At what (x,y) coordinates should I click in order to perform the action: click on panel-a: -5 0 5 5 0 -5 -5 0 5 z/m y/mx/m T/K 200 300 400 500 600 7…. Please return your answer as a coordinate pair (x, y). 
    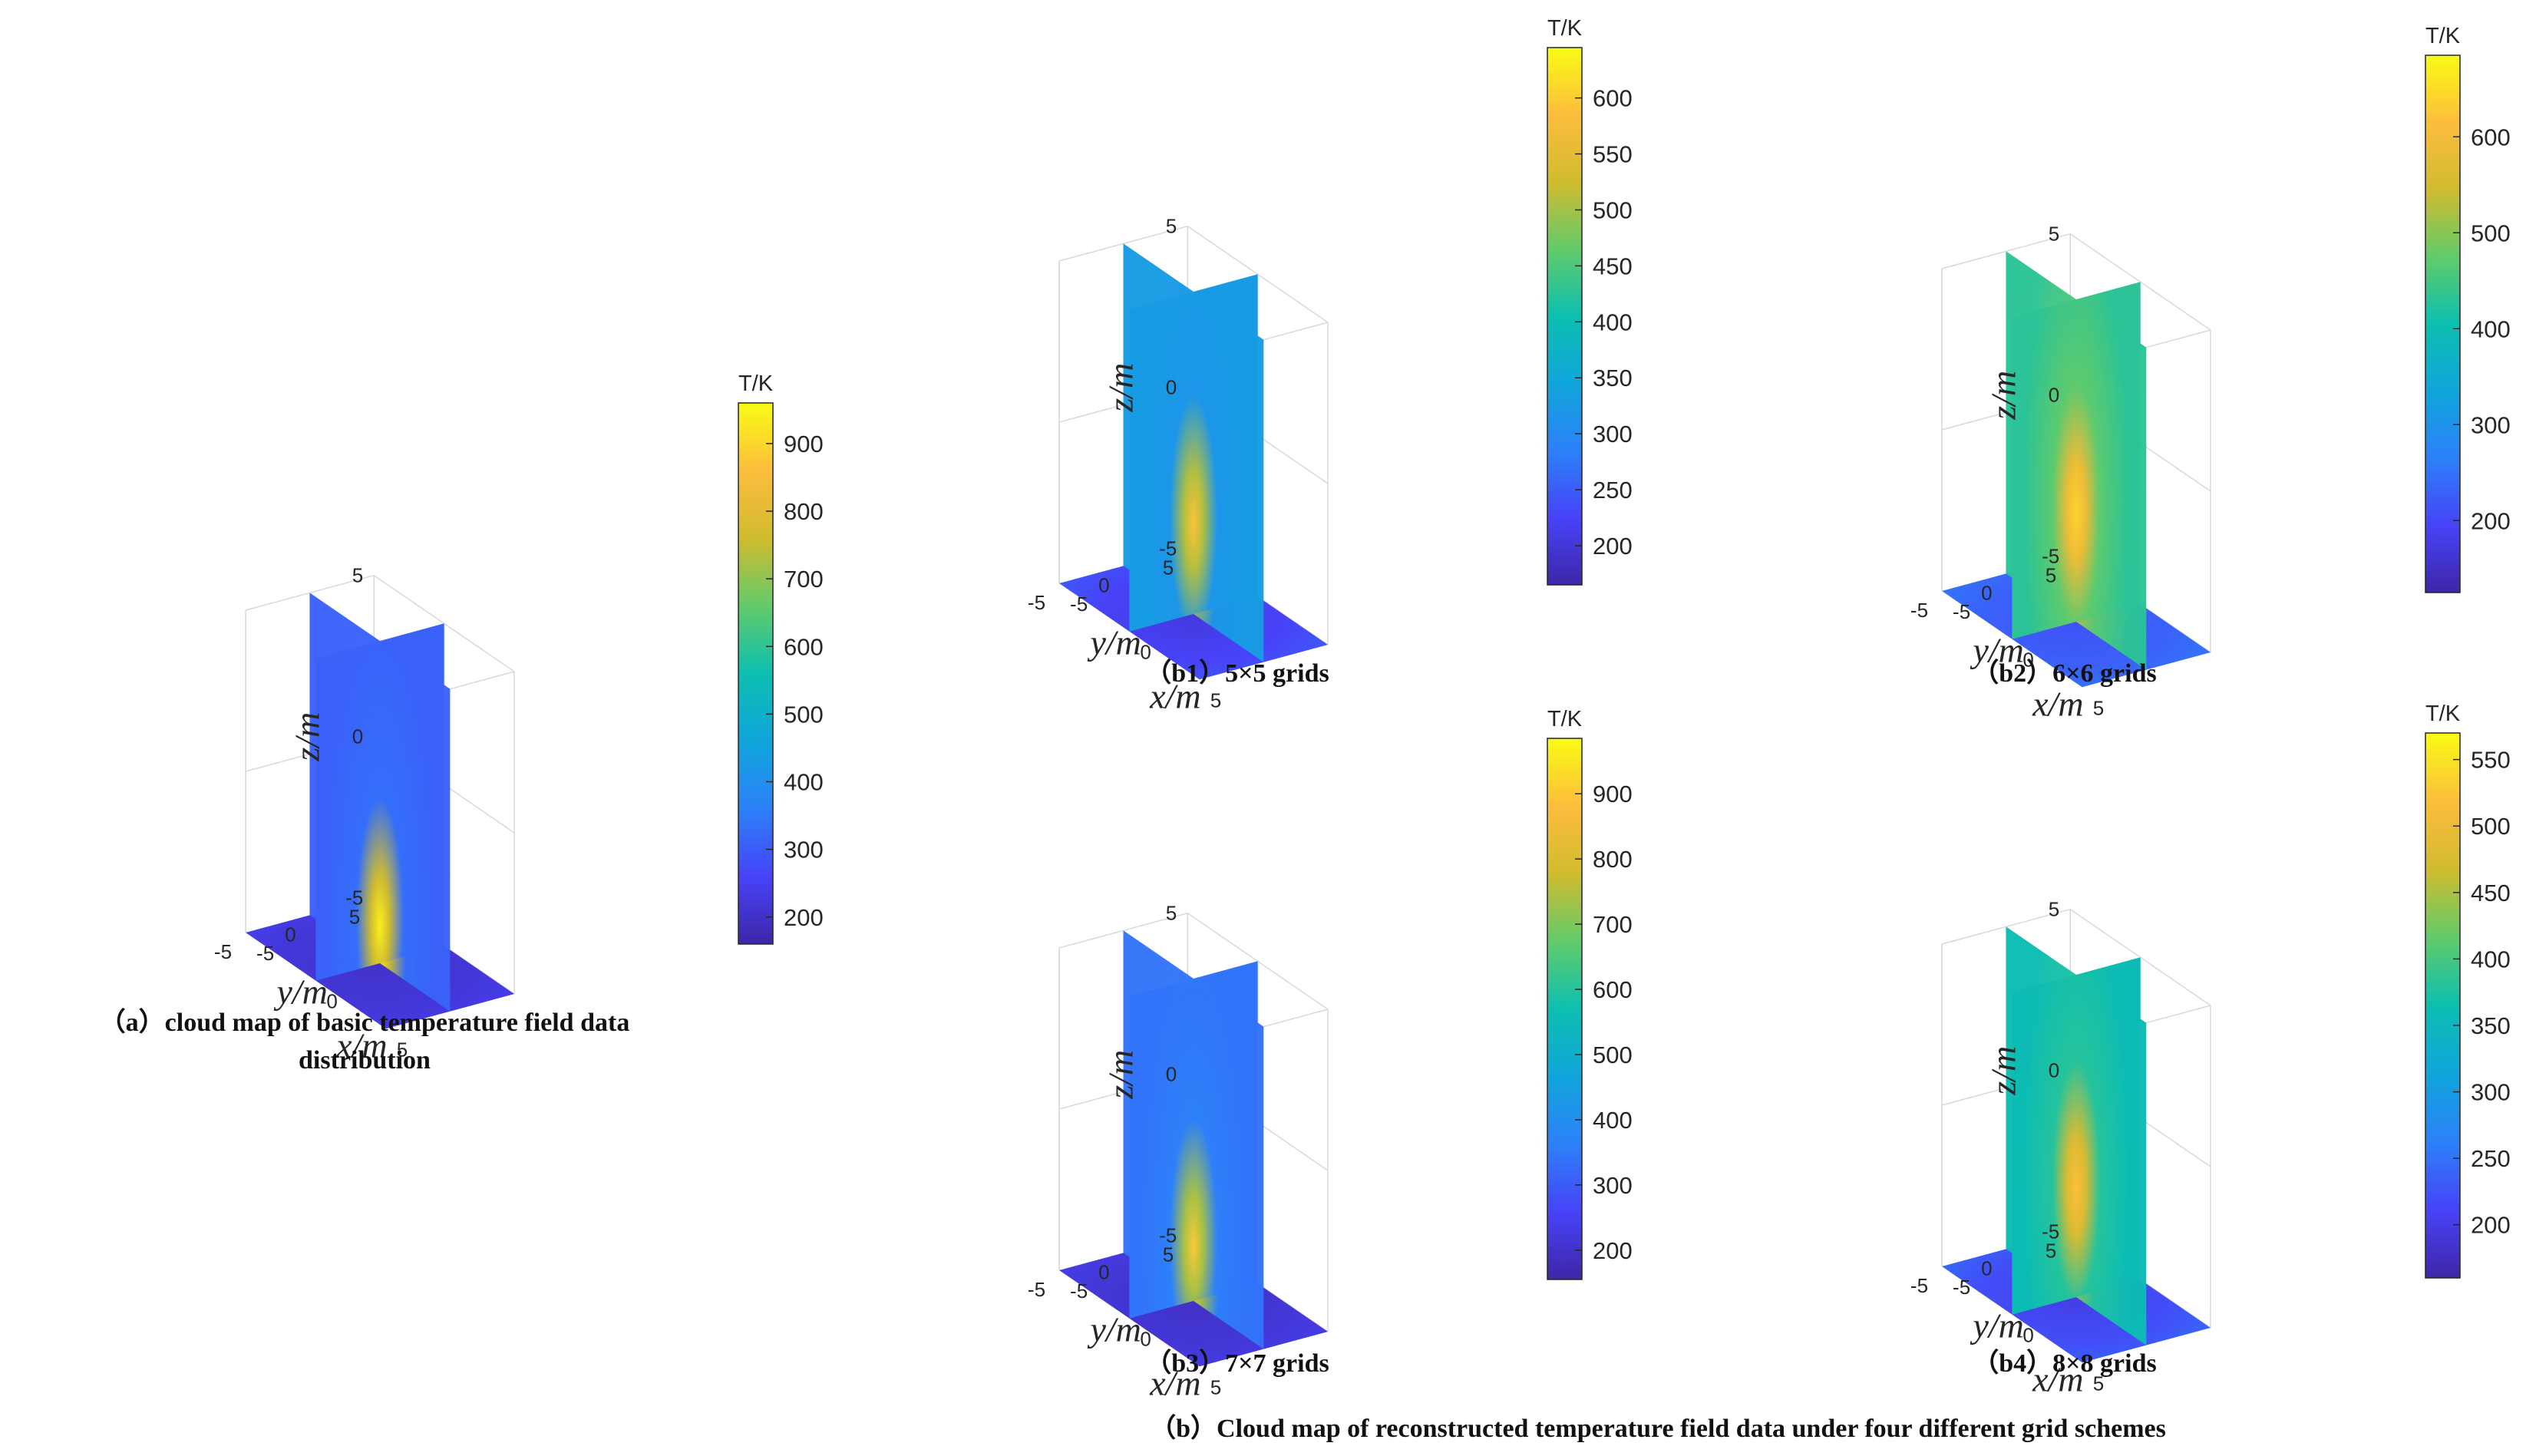
    Looking at the image, I should click on (462, 723).